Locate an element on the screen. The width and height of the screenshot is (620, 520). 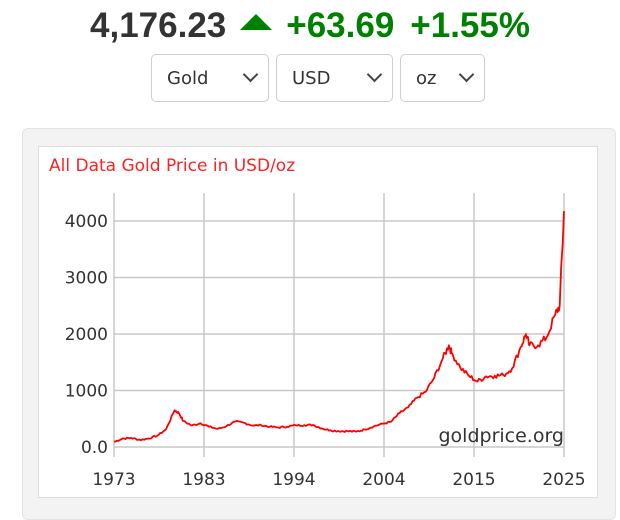
y-tick-label: 3000 is located at coordinates (86, 279).